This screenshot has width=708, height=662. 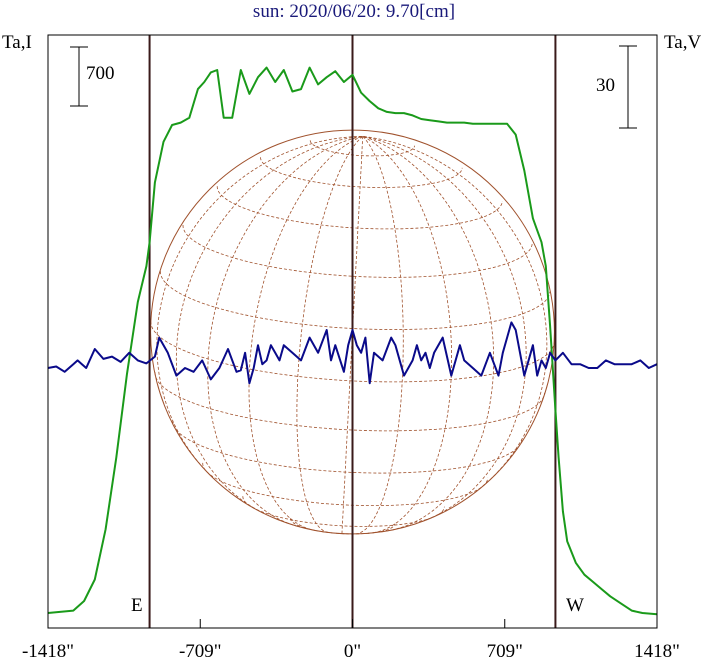 What do you see at coordinates (575, 605) in the screenshot?
I see `west-label: W` at bounding box center [575, 605].